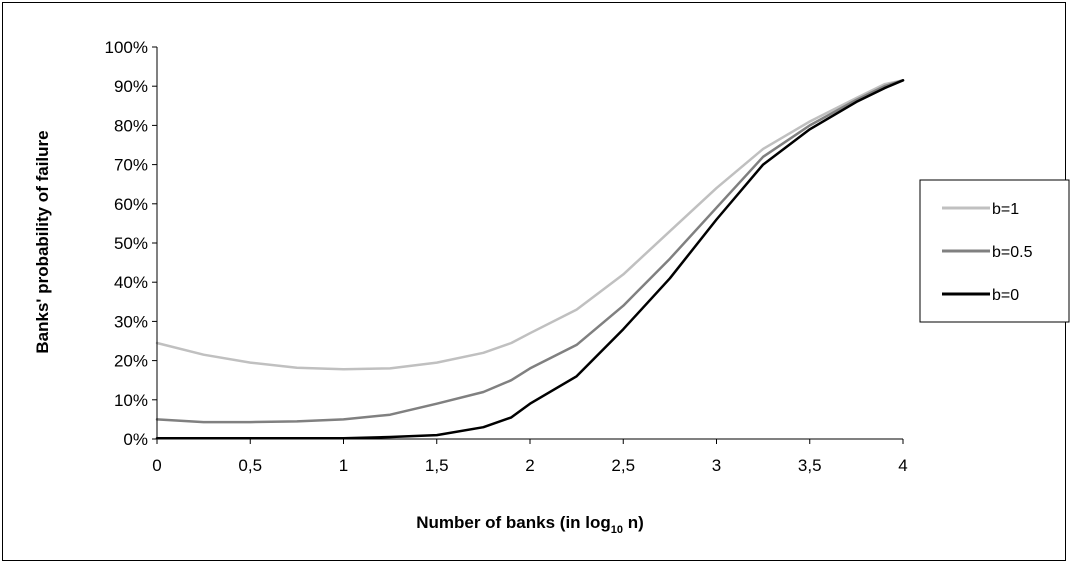 The image size is (1070, 565). I want to click on y-tick-label: 80%, so click(131, 125).